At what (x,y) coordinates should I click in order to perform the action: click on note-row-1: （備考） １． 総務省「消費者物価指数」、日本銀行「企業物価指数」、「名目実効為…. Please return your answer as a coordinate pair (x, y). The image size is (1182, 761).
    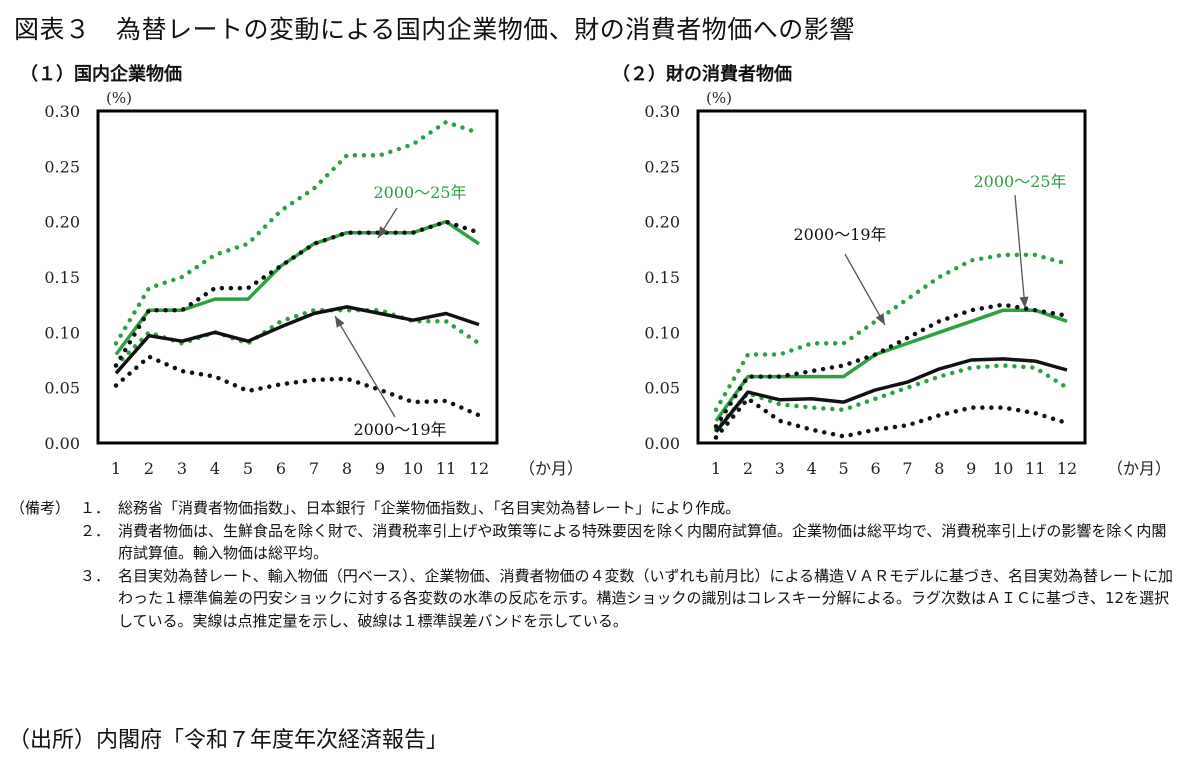
    Looking at the image, I should click on (592, 508).